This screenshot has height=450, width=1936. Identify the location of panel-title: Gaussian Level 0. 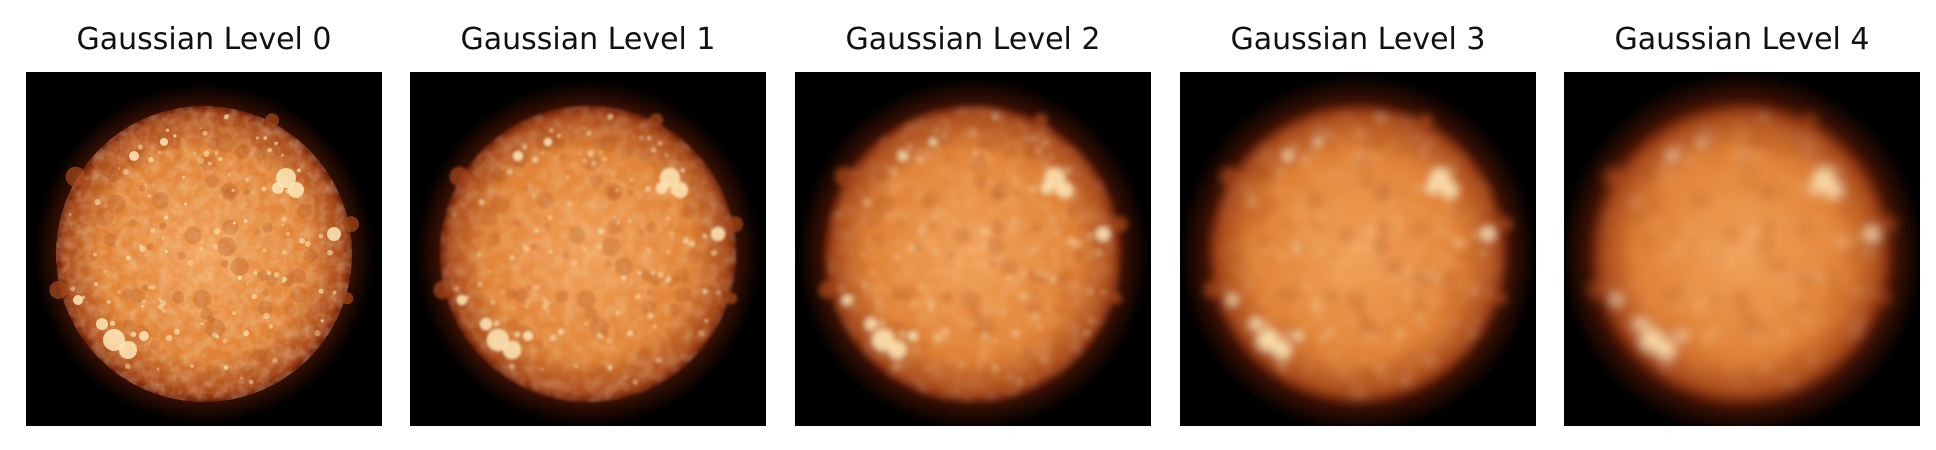
(204, 39).